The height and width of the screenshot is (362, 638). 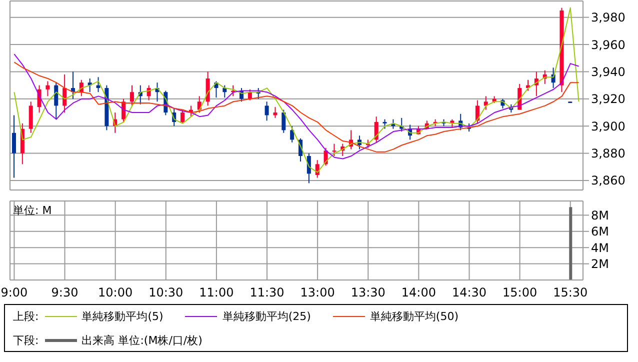 What do you see at coordinates (608, 99) in the screenshot?
I see `y-tick-label: 3,920` at bounding box center [608, 99].